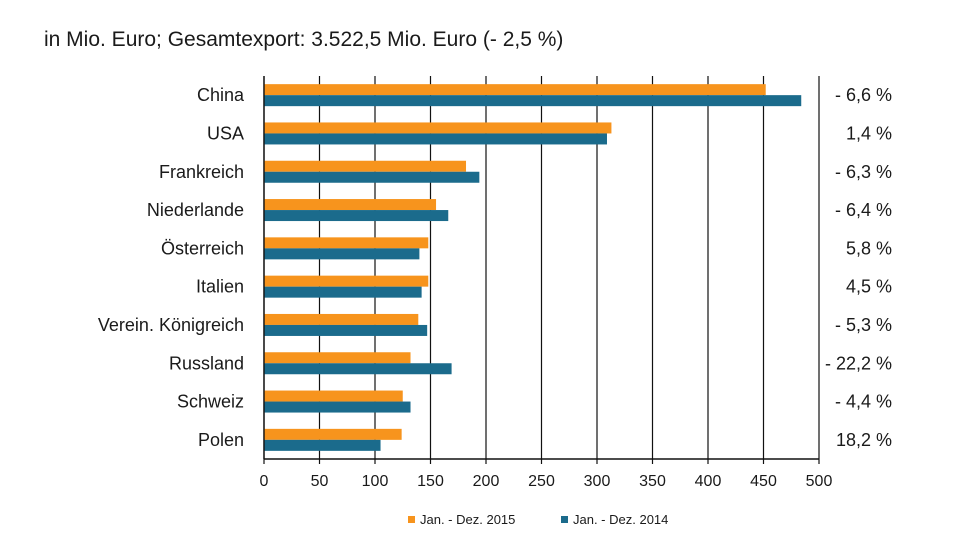 The height and width of the screenshot is (540, 960). What do you see at coordinates (486, 481) in the screenshot?
I see `x-tick-label: 200` at bounding box center [486, 481].